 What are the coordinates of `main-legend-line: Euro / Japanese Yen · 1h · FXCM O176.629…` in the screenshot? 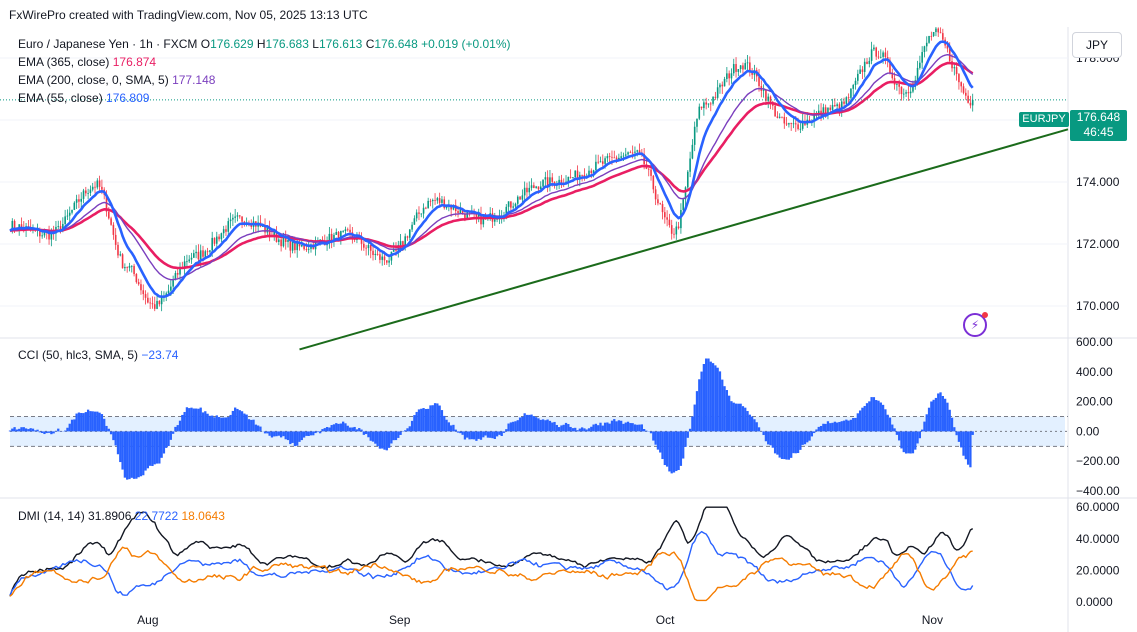 It's located at (264, 44).